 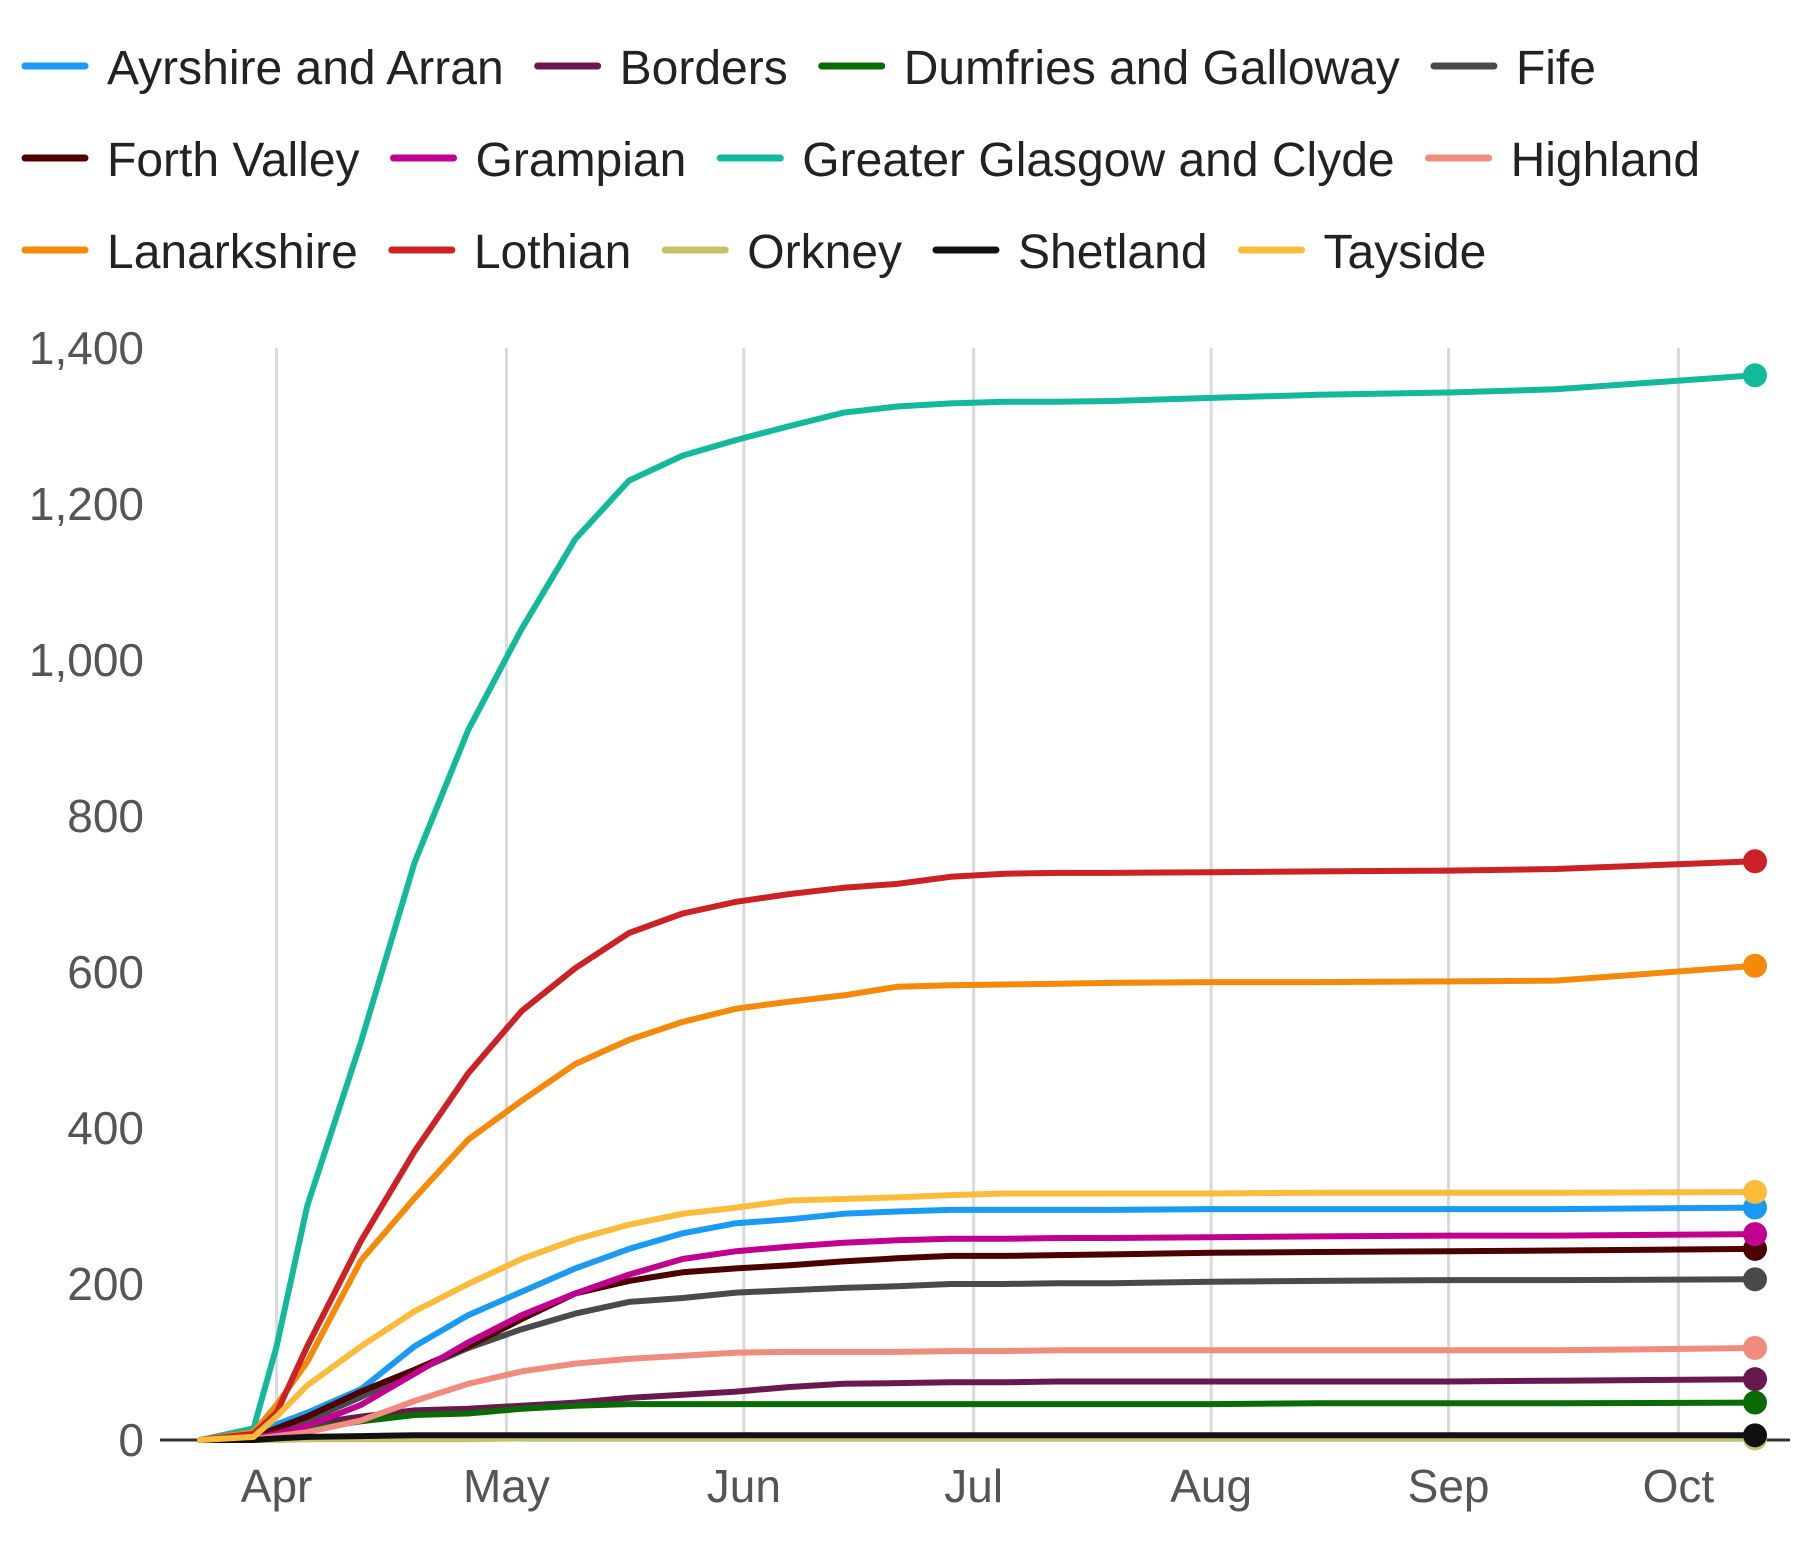 I want to click on legend-label-greater-glasgow-and-clyde: Greater Glasgow and Clyde, so click(x=1098, y=160).